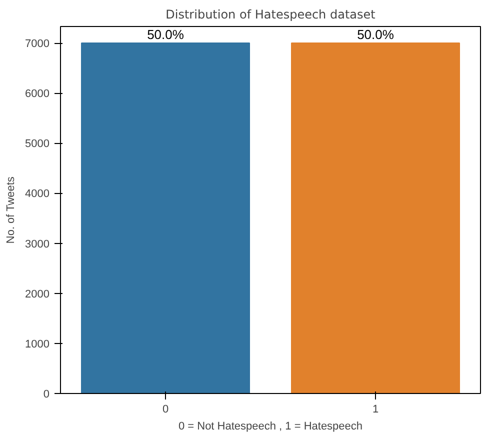 This screenshot has height=437, width=492. What do you see at coordinates (37, 44) in the screenshot?
I see `y-tick-label: 7000` at bounding box center [37, 44].